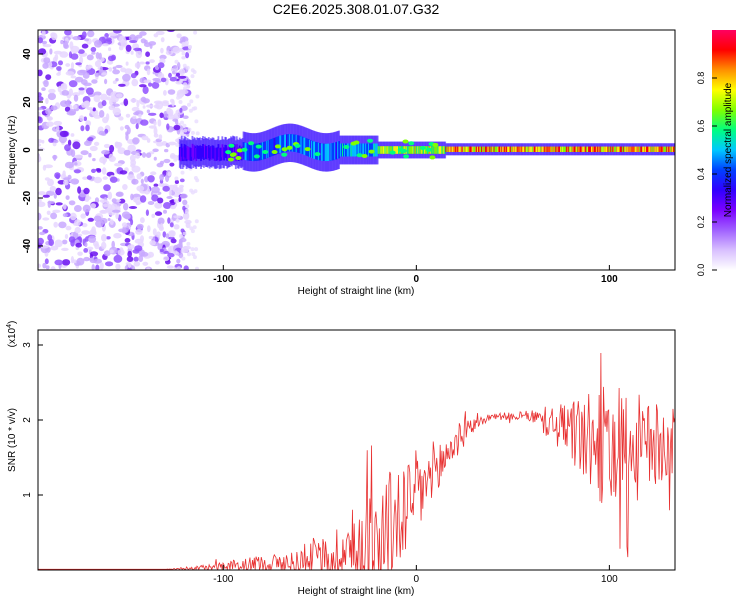 Image resolution: width=750 pixels, height=600 pixels. What do you see at coordinates (223, 579) in the screenshot?
I see `x-tick-label: -100` at bounding box center [223, 579].